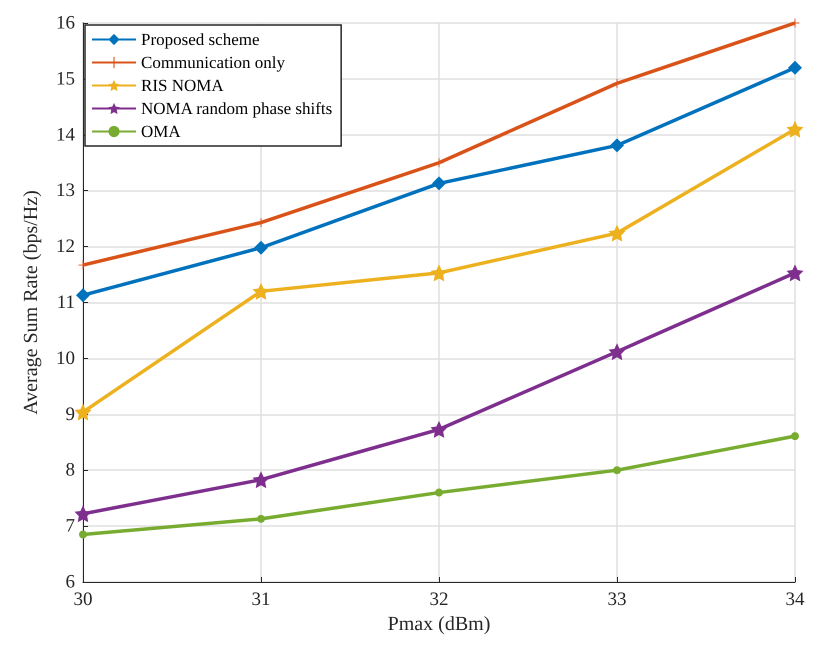 The width and height of the screenshot is (817, 661). Describe the element at coordinates (439, 623) in the screenshot. I see `x-axis-title: Pmax (dBm)` at that location.